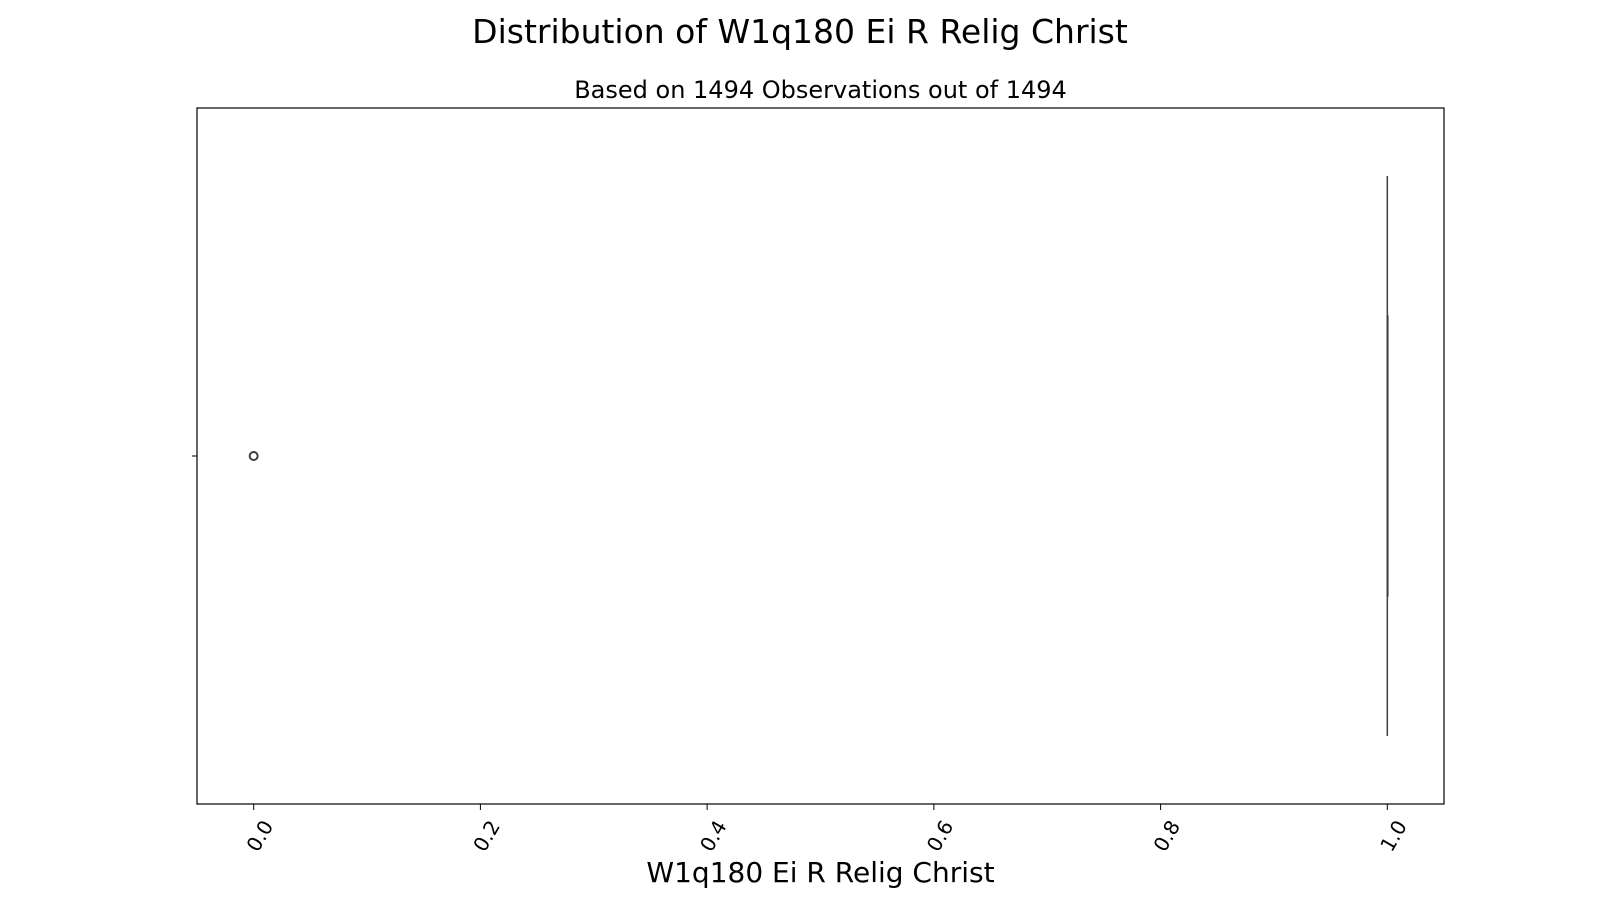 Image resolution: width=1600 pixels, height=900 pixels. What do you see at coordinates (820, 90) in the screenshot?
I see `chart-subtitle: Based on 1494 Observations out of 1494` at bounding box center [820, 90].